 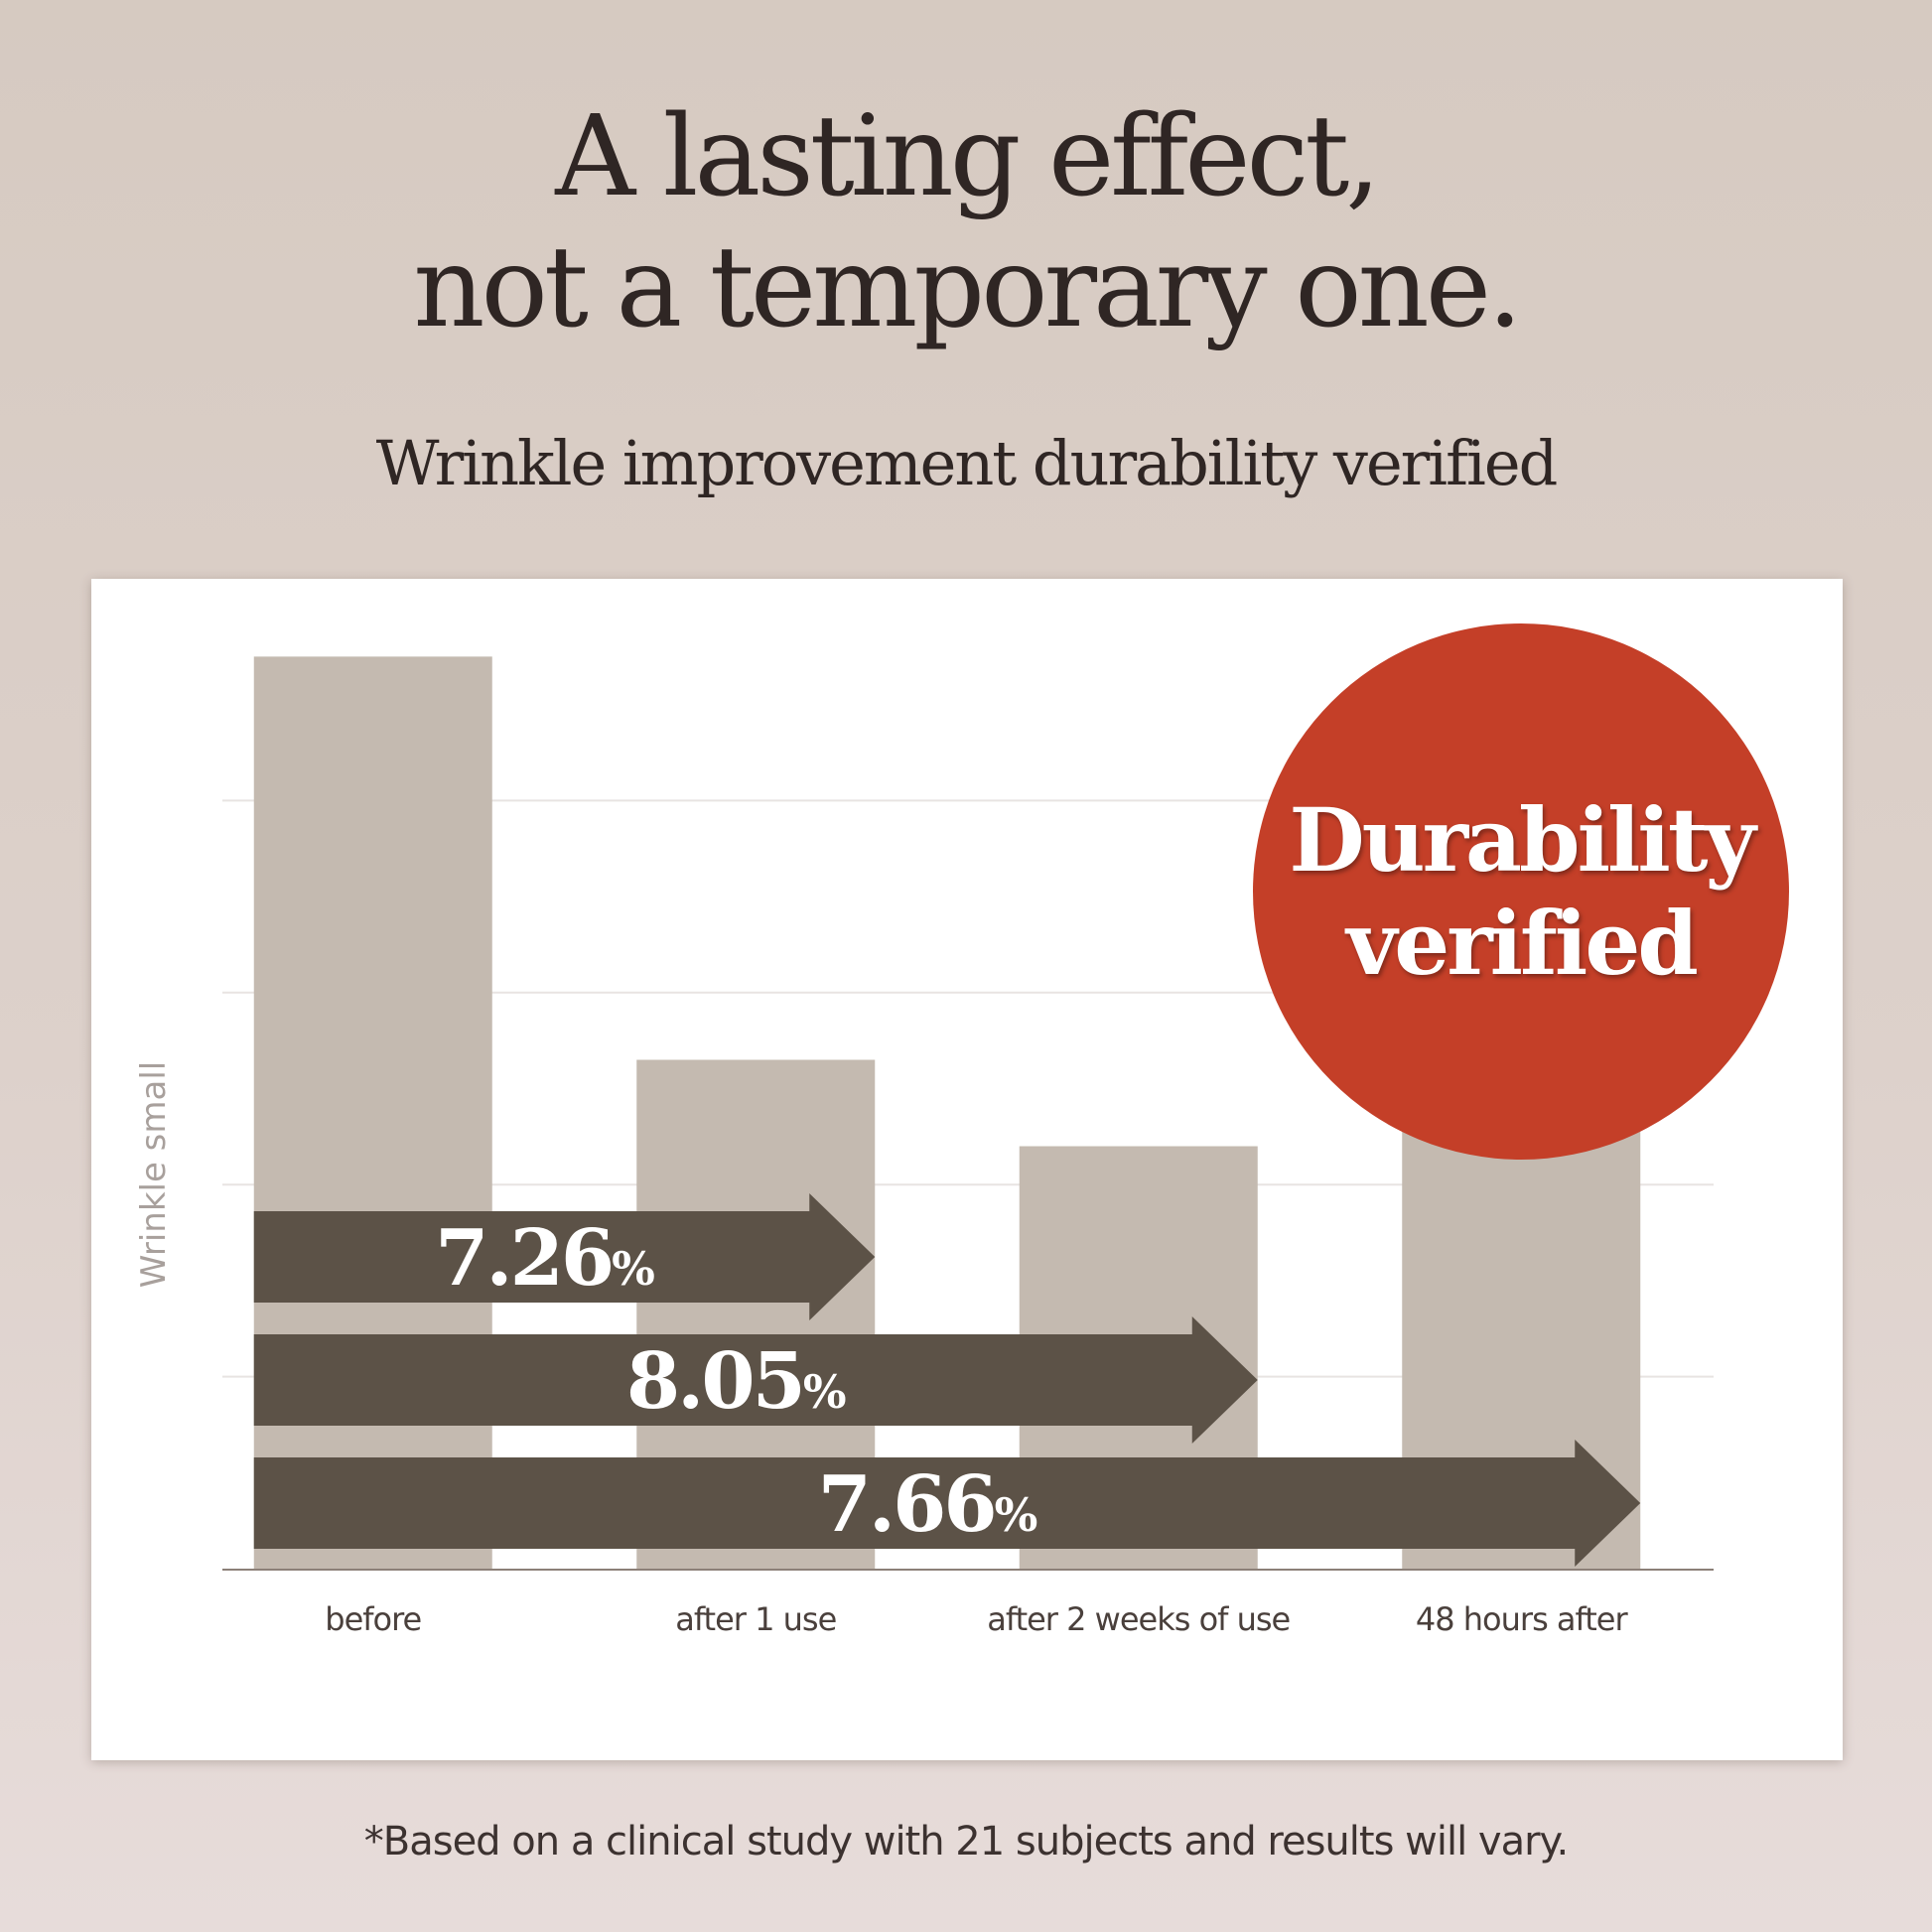 What do you see at coordinates (1523, 1619) in the screenshot?
I see `x-tick-label-4: 48 hours after` at bounding box center [1523, 1619].